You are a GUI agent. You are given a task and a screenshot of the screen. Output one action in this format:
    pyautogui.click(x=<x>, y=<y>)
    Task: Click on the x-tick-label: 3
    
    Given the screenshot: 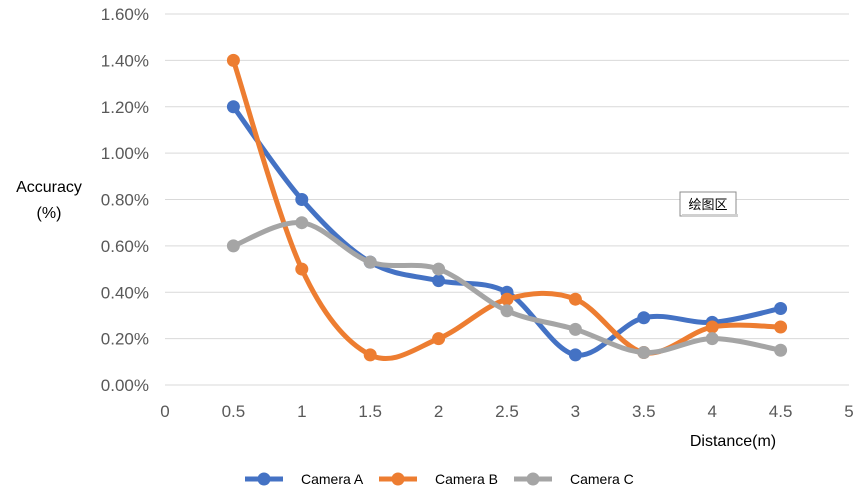 What is the action you would take?
    pyautogui.click(x=575, y=411)
    